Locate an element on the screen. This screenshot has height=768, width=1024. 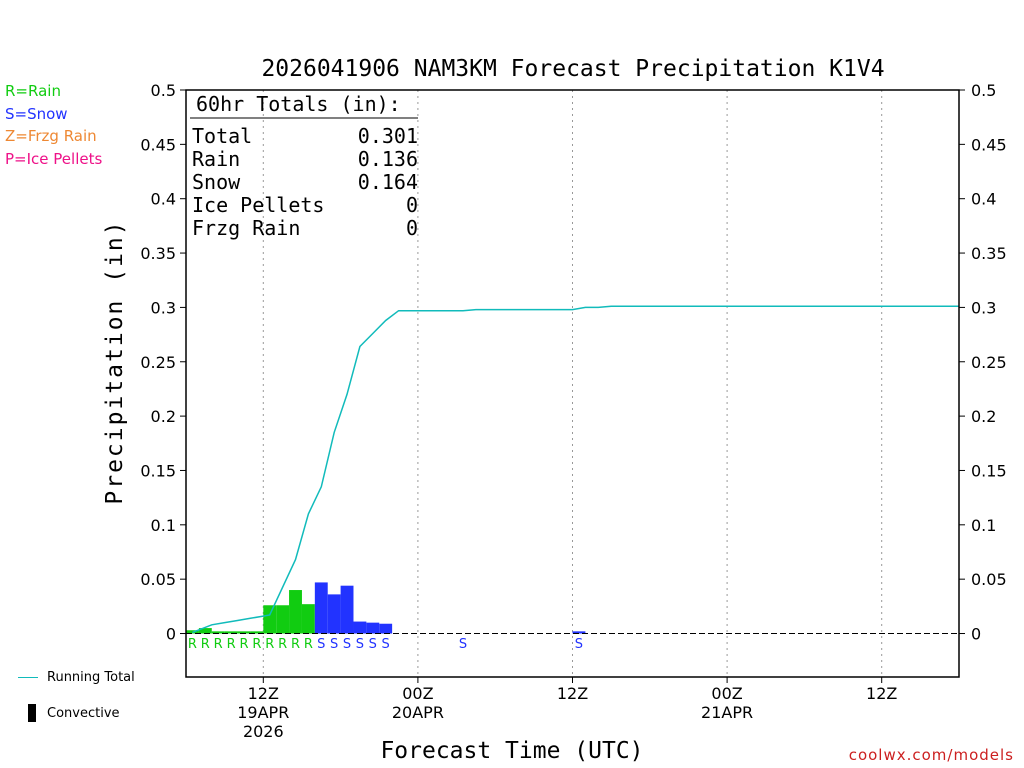
totals-row-value: 0.164 is located at coordinates (388, 182).